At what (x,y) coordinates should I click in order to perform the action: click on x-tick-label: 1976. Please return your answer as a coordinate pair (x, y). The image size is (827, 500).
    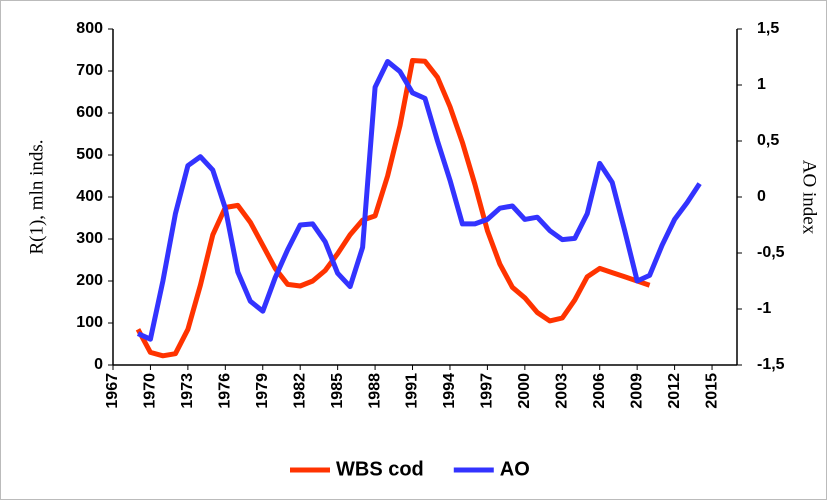
    Looking at the image, I should click on (225, 391).